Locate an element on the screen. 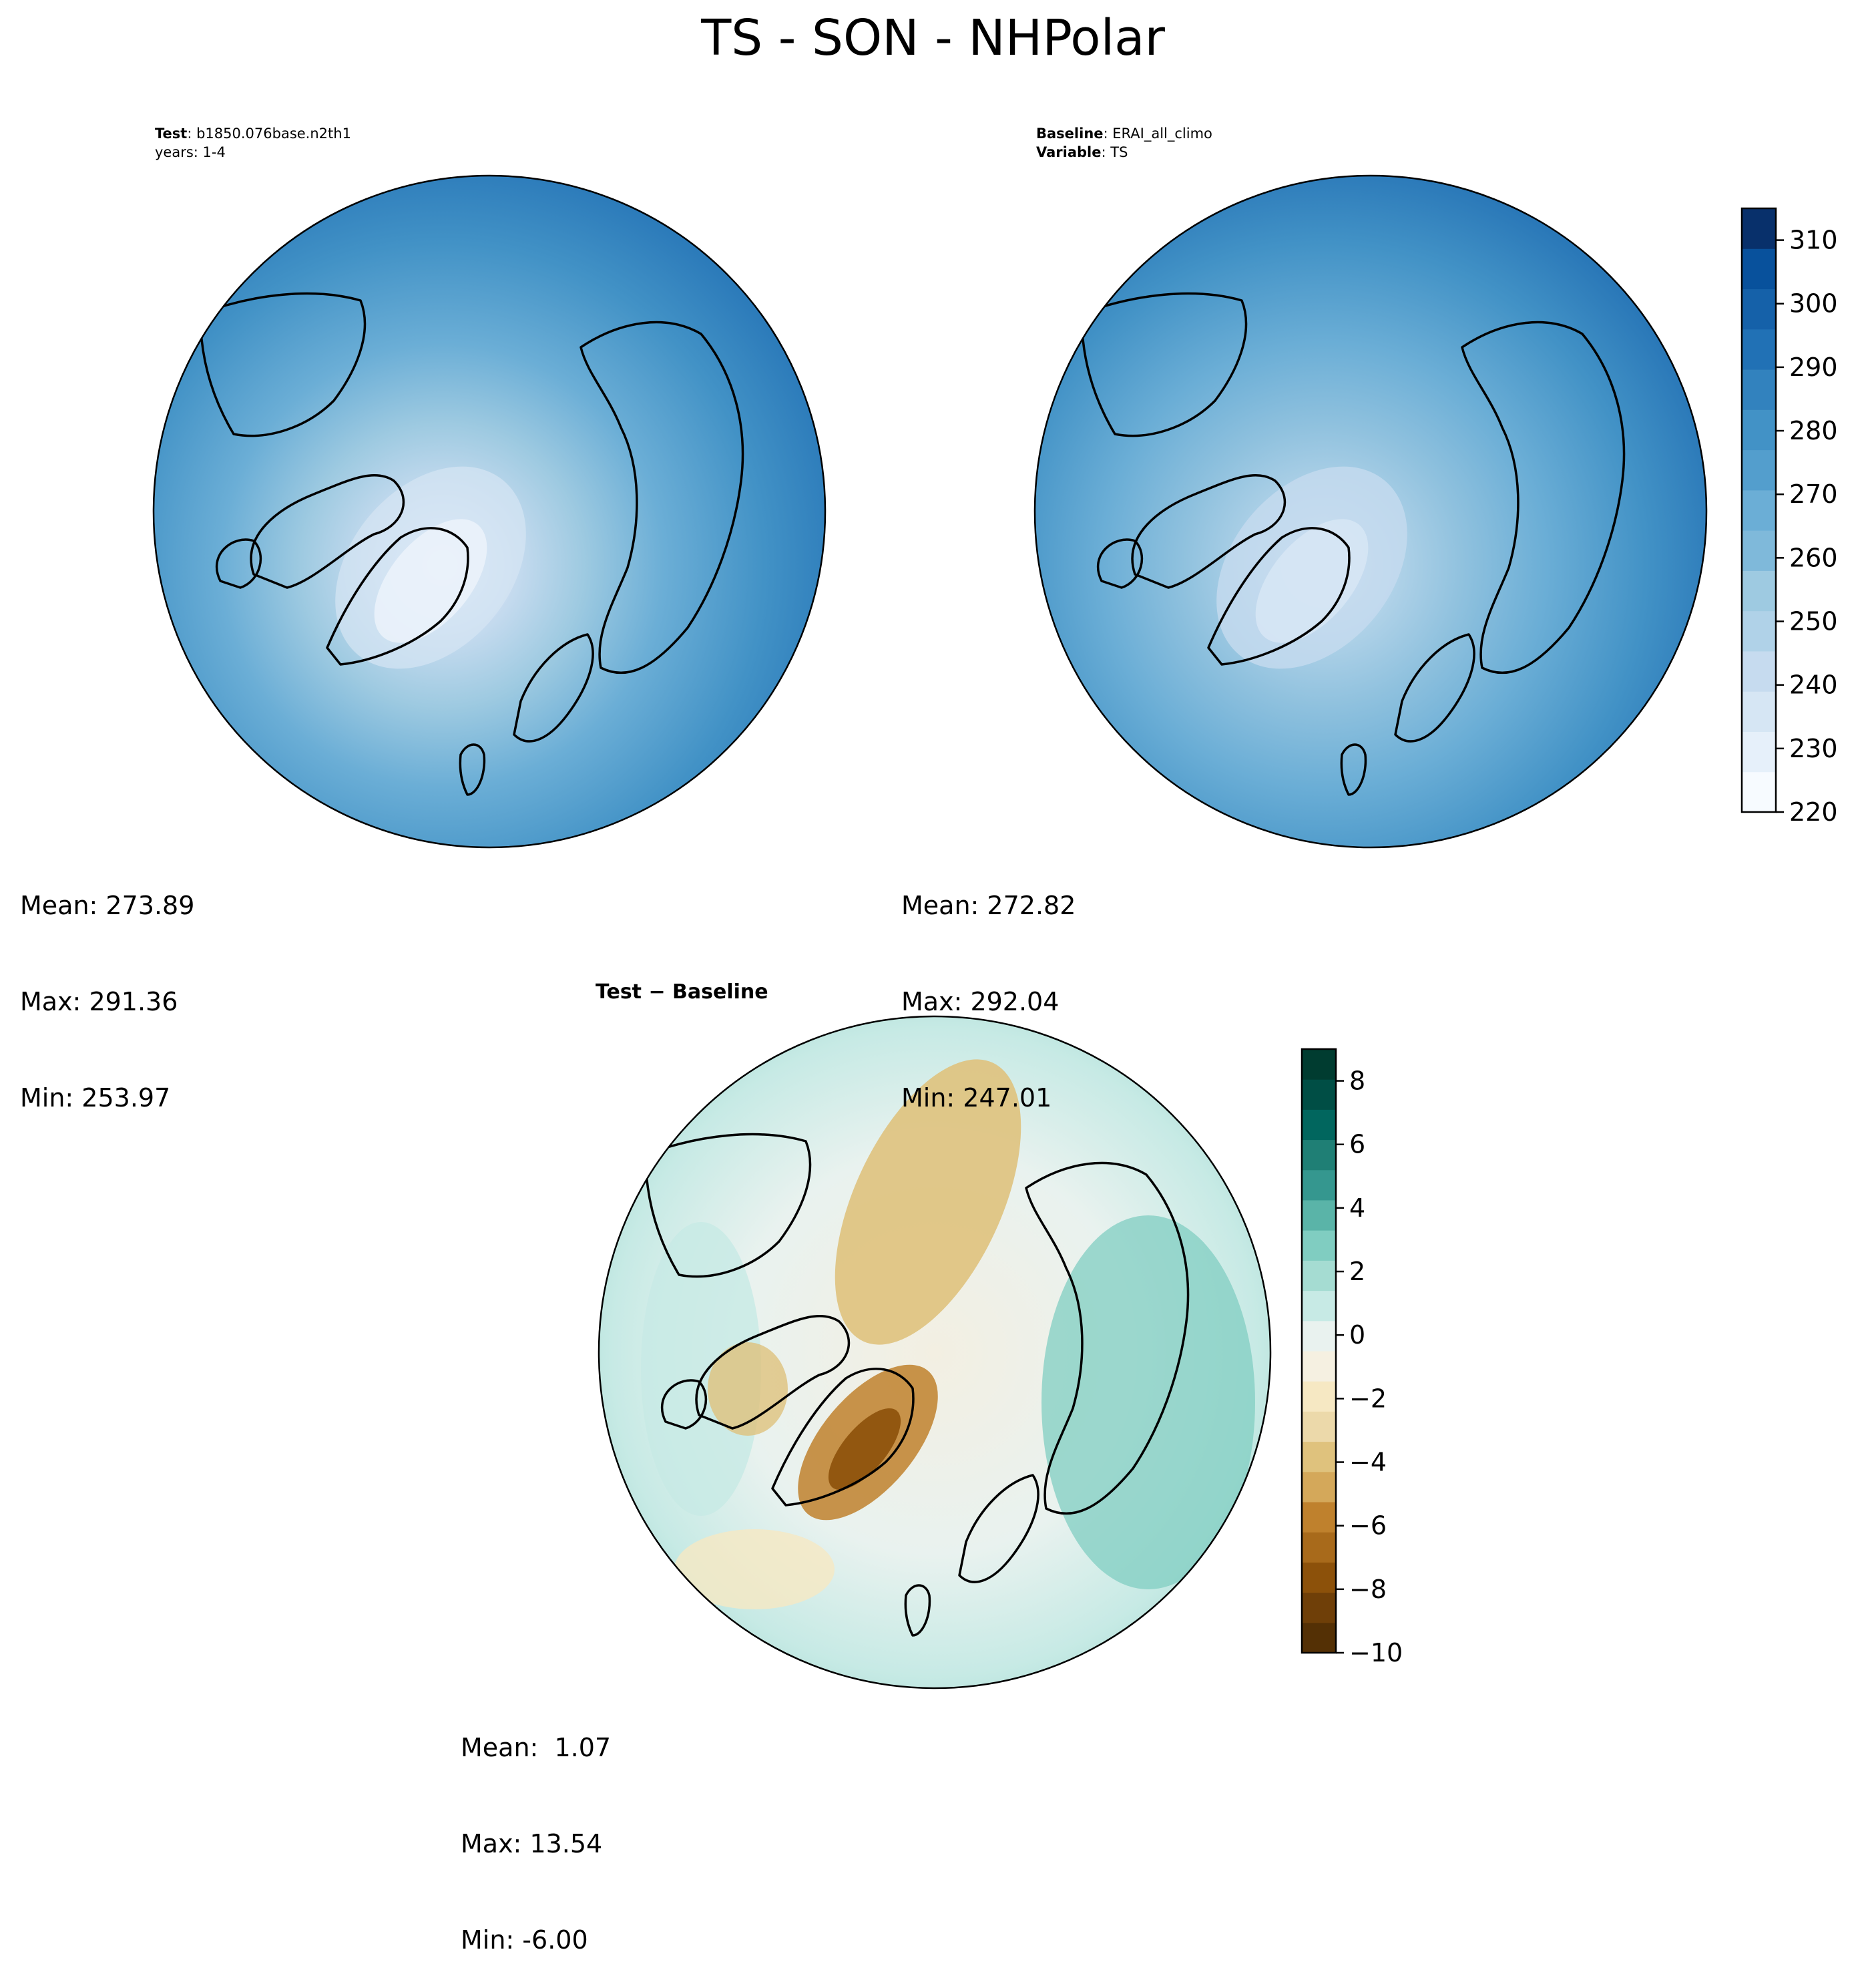 The height and width of the screenshot is (1988, 1866). test-min: Min: 253.97 is located at coordinates (95, 1098).